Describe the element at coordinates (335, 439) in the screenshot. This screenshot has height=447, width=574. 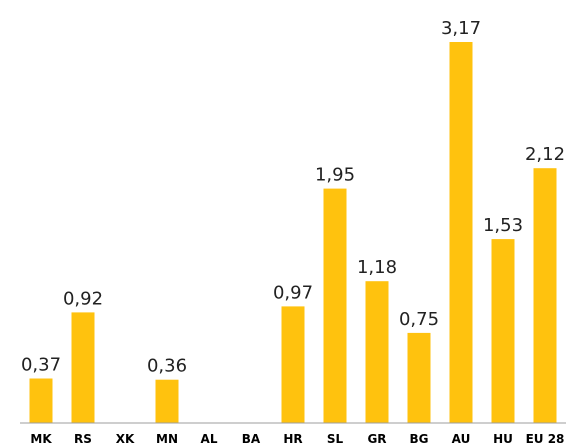
I see `x-tick-label-sl: SL` at that location.